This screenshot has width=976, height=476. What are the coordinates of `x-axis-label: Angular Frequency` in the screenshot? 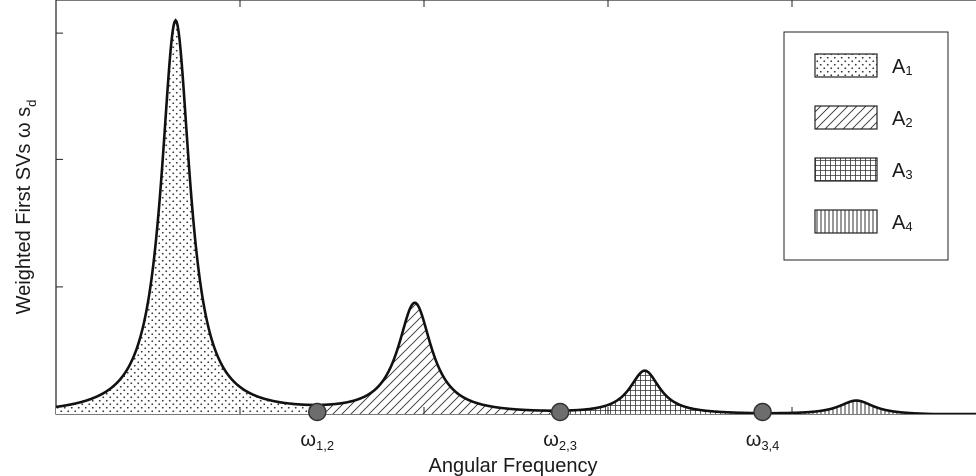 It's located at (513, 465).